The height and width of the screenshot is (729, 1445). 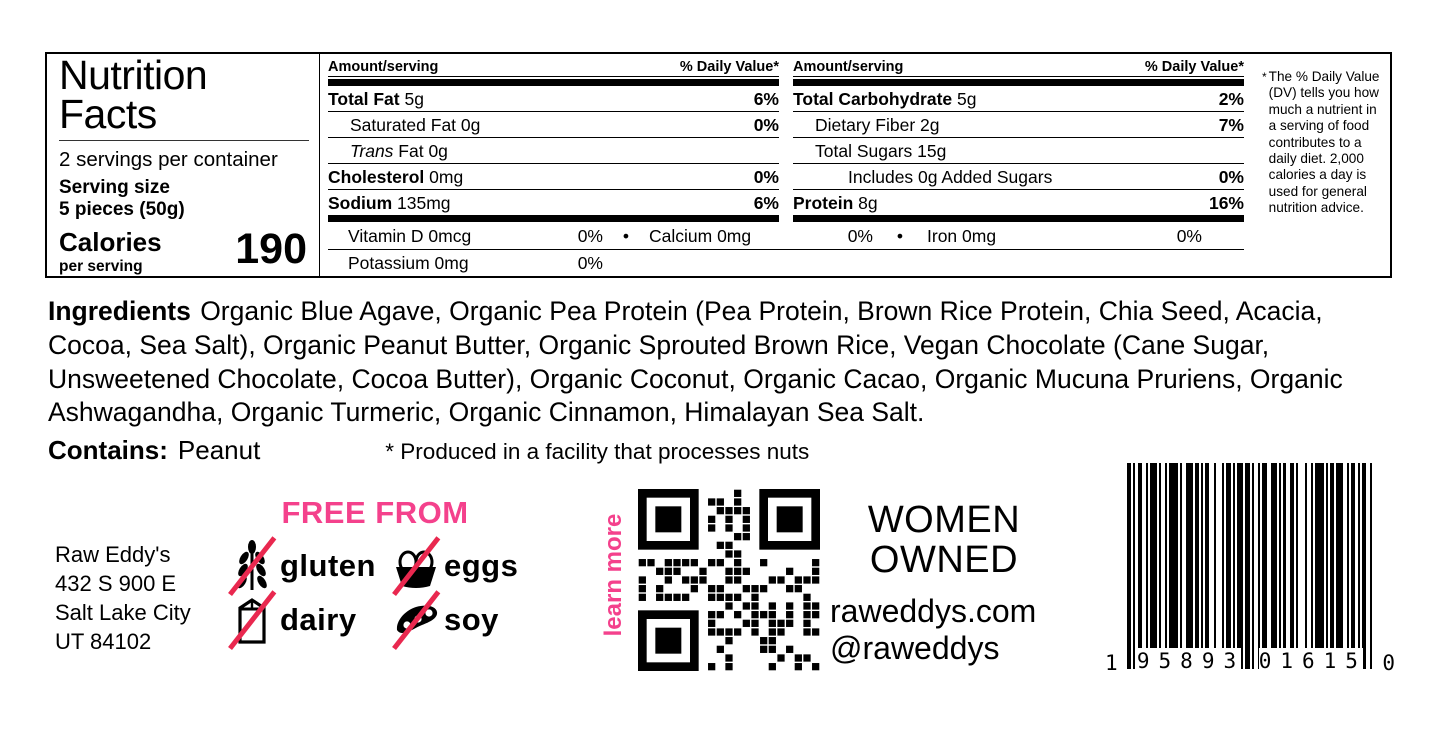 I want to click on upc-barcode: 1 95893 01615 0, so click(x=1250, y=569).